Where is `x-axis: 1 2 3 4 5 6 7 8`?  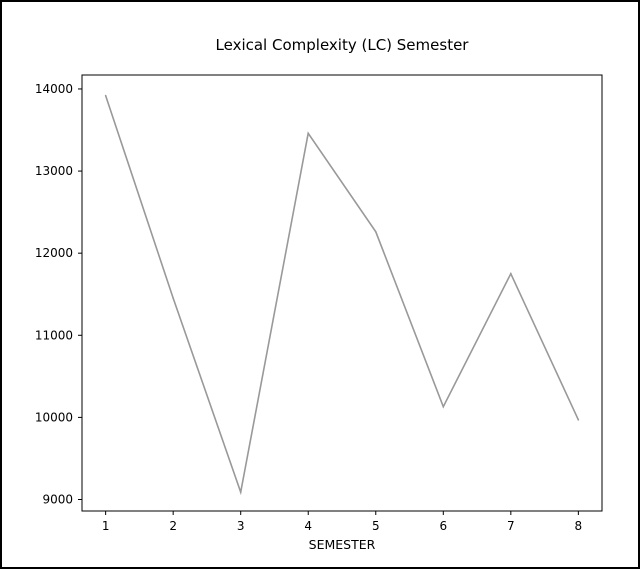
x-axis: 1 2 3 4 5 6 7 8 is located at coordinates (342, 522).